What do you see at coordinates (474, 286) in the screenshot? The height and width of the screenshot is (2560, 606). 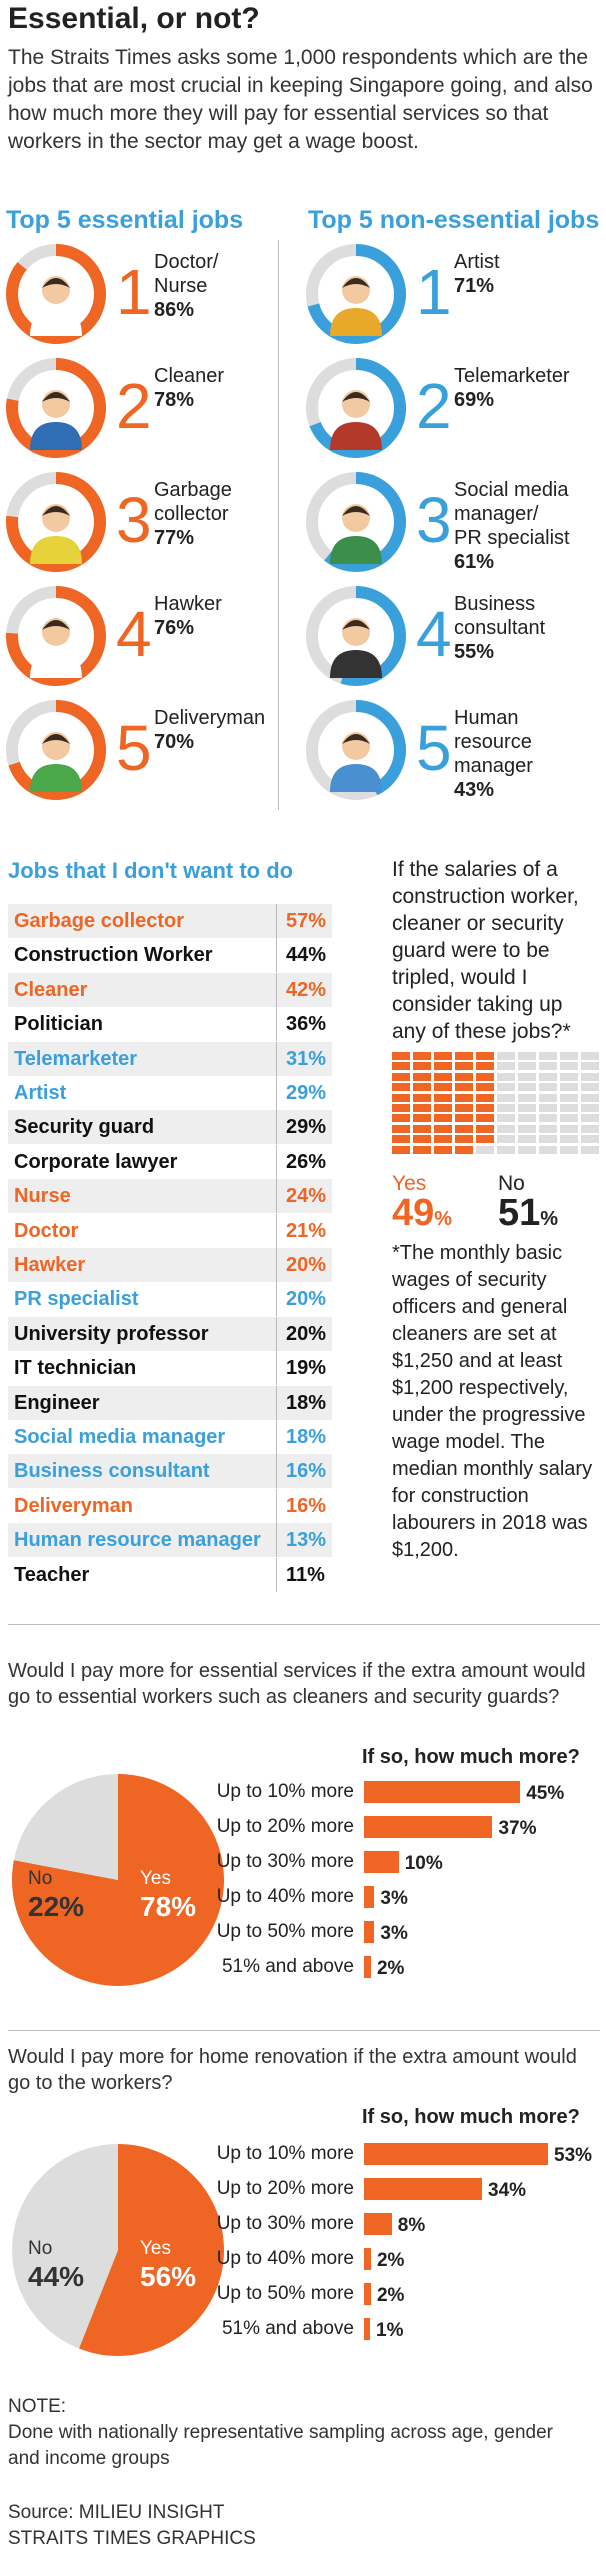 I see `job-percentage: 71%` at bounding box center [474, 286].